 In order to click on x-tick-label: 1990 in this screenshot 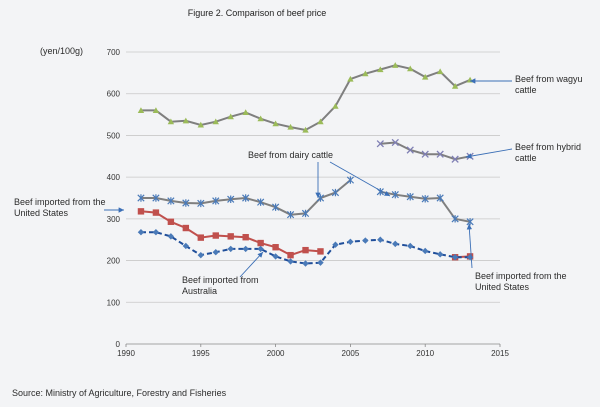, I will do `click(126, 353)`.